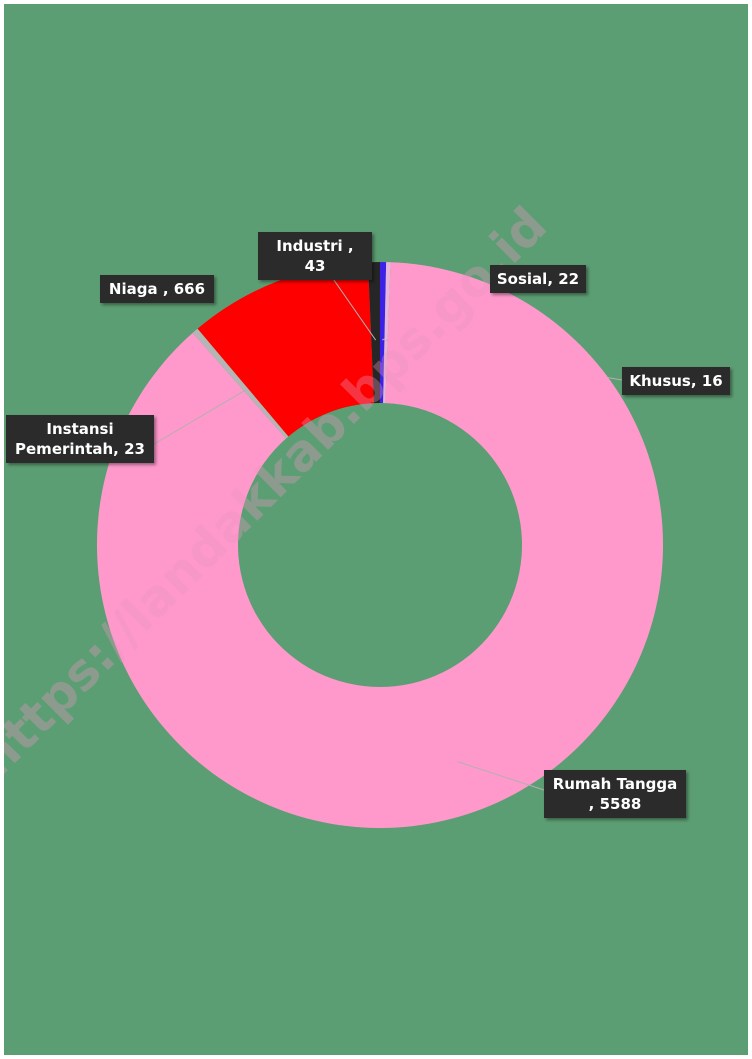  What do you see at coordinates (157, 289) in the screenshot?
I see `data-label: Niaga , 666` at bounding box center [157, 289].